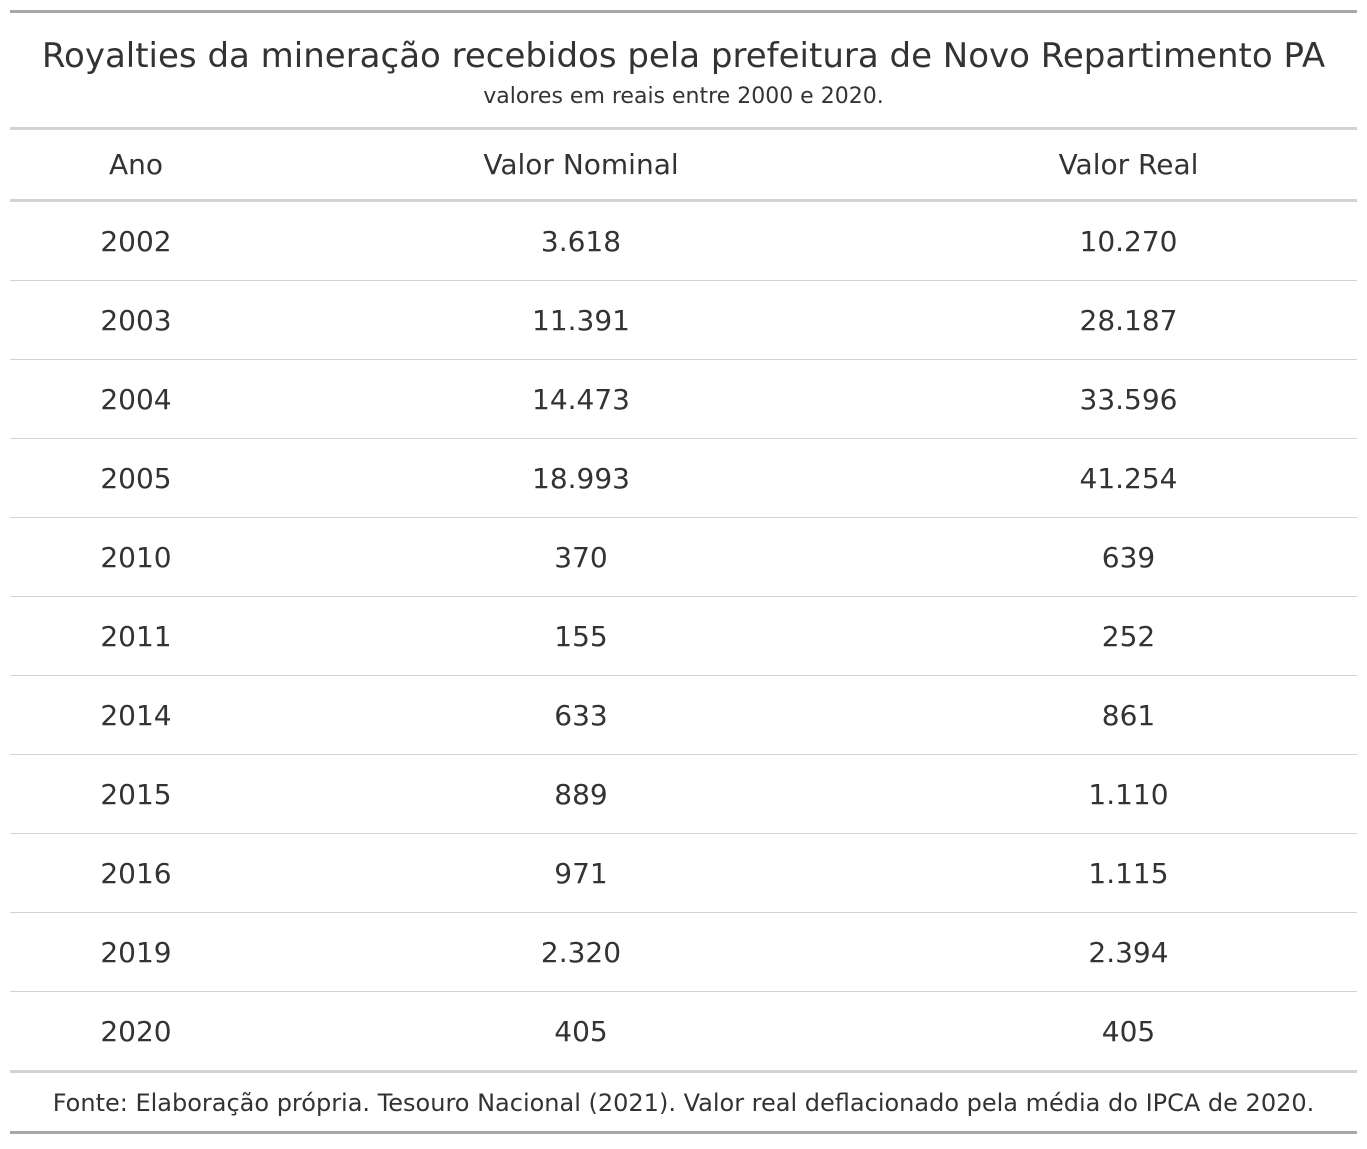 Image resolution: width=1367 pixels, height=1149 pixels. Describe the element at coordinates (581, 399) in the screenshot. I see `cell-valor-nominal: 14.473` at that location.